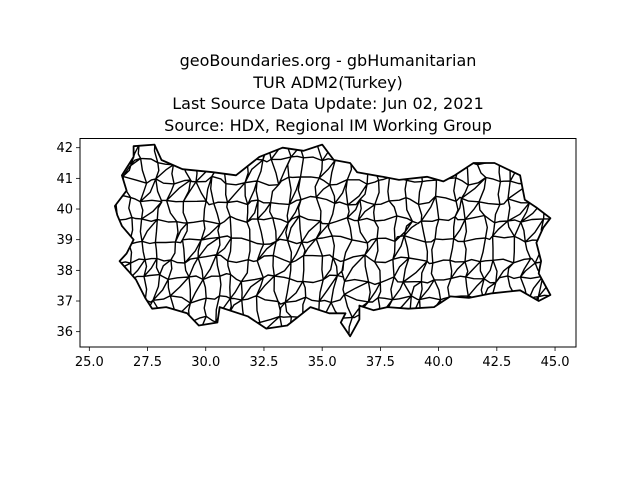  Describe the element at coordinates (328, 125) in the screenshot. I see `title-line-4: Source: HDX, Regional IM Working Group` at that location.